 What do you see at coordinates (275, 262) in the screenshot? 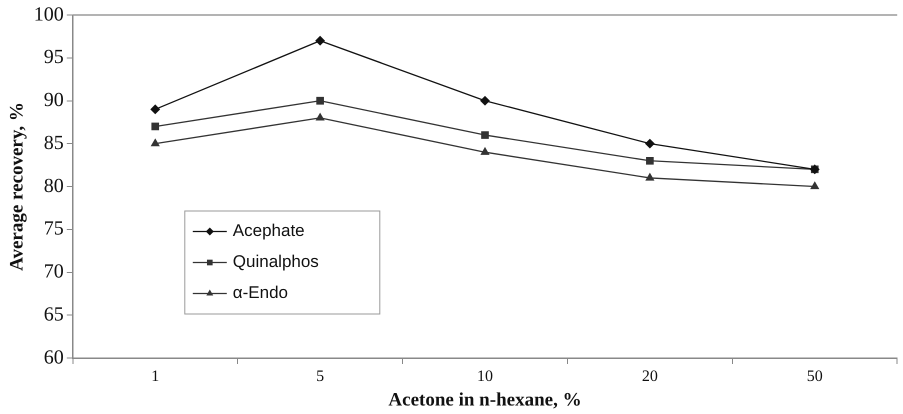
I see `legend-label: Quinalphos` at bounding box center [275, 262].